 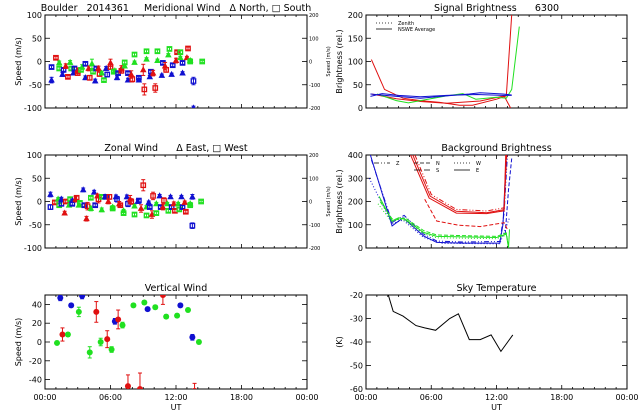 What do you see at coordinates (37, 304) in the screenshot?
I see `y-tick-label: 40` at bounding box center [37, 304].